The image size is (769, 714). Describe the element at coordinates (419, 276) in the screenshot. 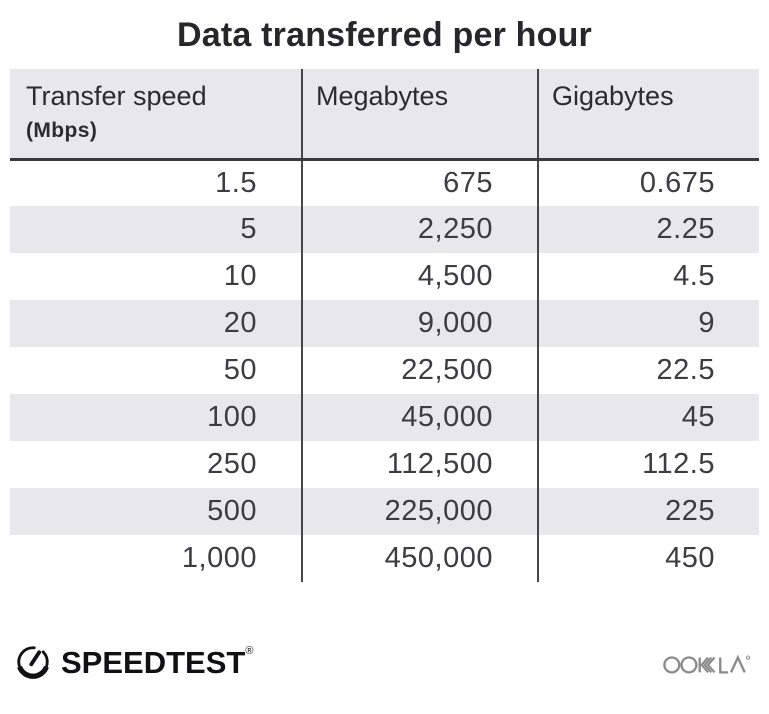

I see `megabytes-cell: 4,500` at that location.